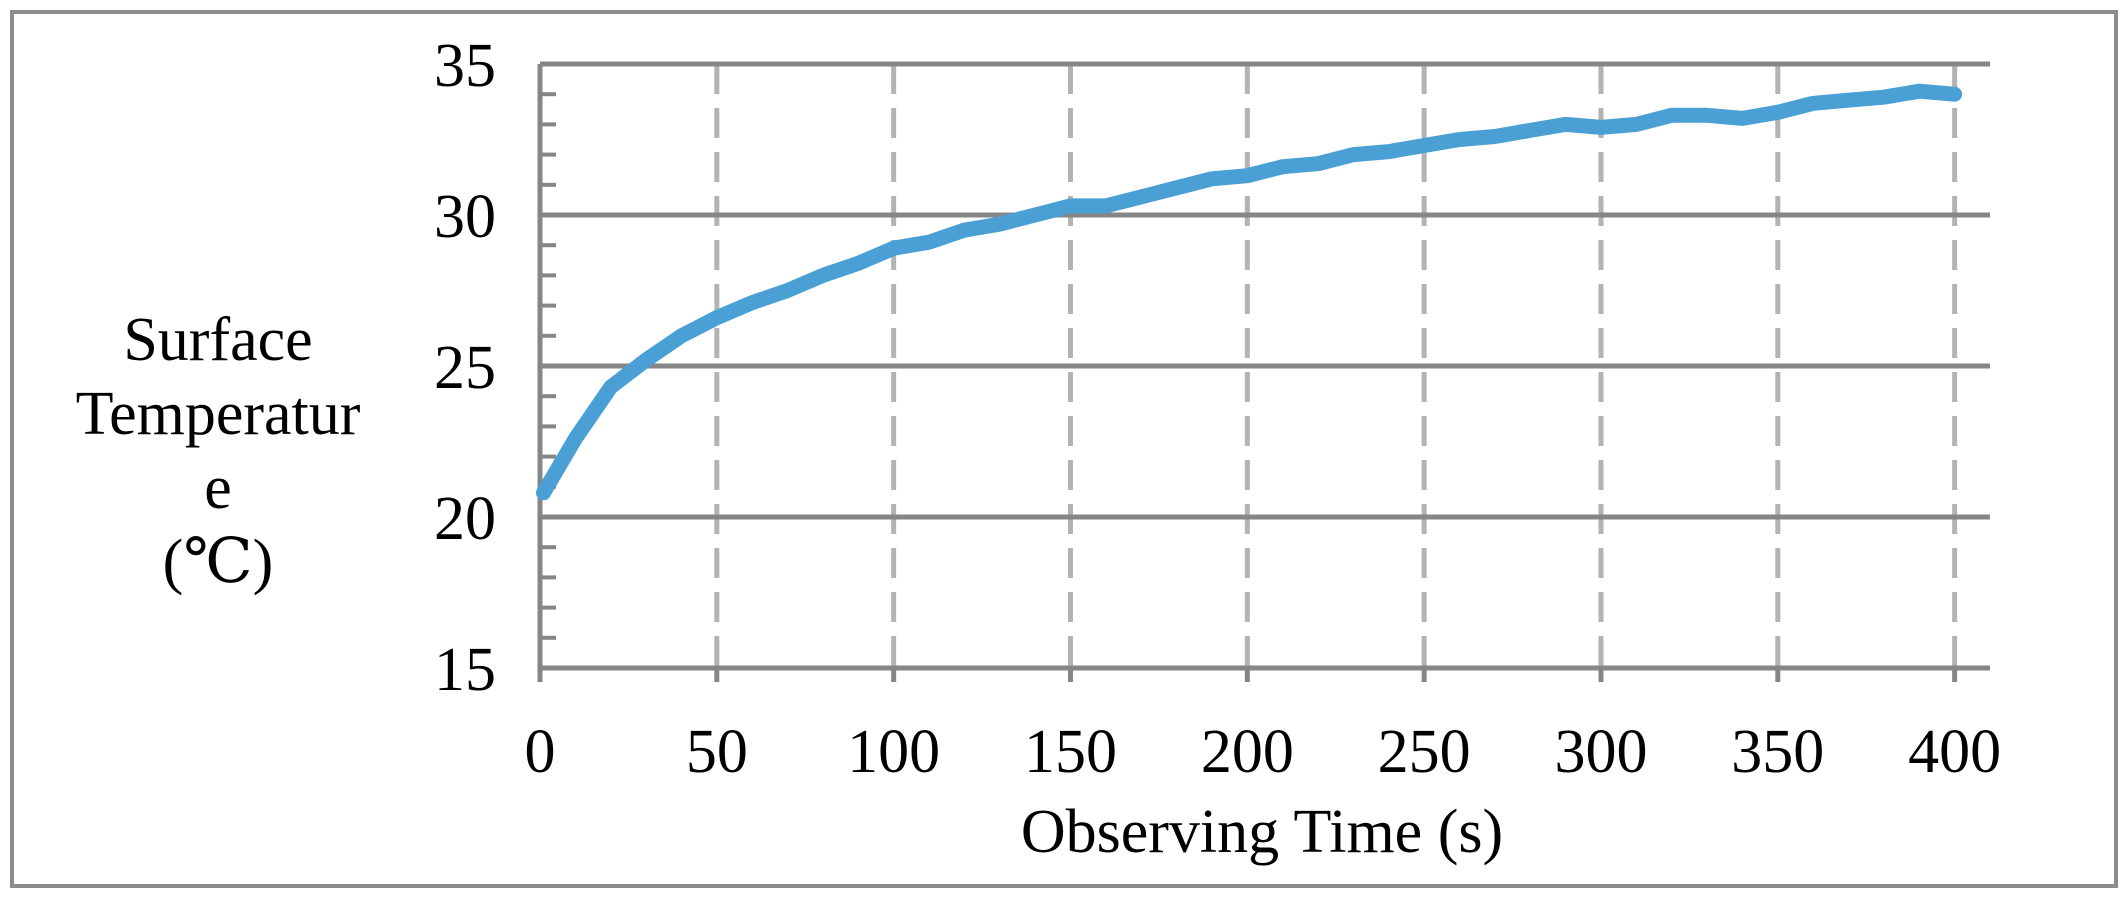 The height and width of the screenshot is (903, 2128). Describe the element at coordinates (217, 340) in the screenshot. I see `y-axis-title-line-1: Surface` at that location.